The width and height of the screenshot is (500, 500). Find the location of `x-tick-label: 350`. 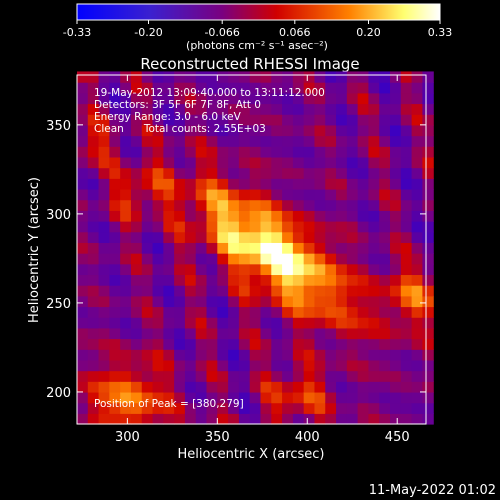

x-tick-label: 350 is located at coordinates (217, 437).